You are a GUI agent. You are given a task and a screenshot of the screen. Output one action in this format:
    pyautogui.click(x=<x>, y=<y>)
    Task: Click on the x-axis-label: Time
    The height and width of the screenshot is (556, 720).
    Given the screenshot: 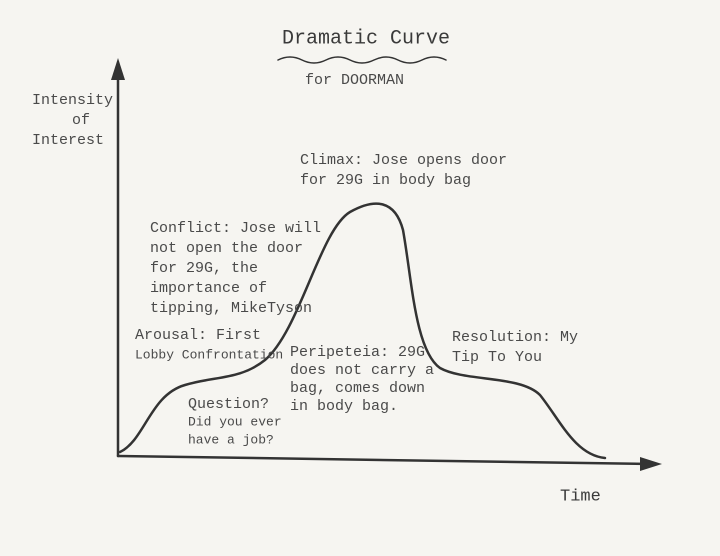 What is the action you would take?
    pyautogui.click(x=580, y=496)
    